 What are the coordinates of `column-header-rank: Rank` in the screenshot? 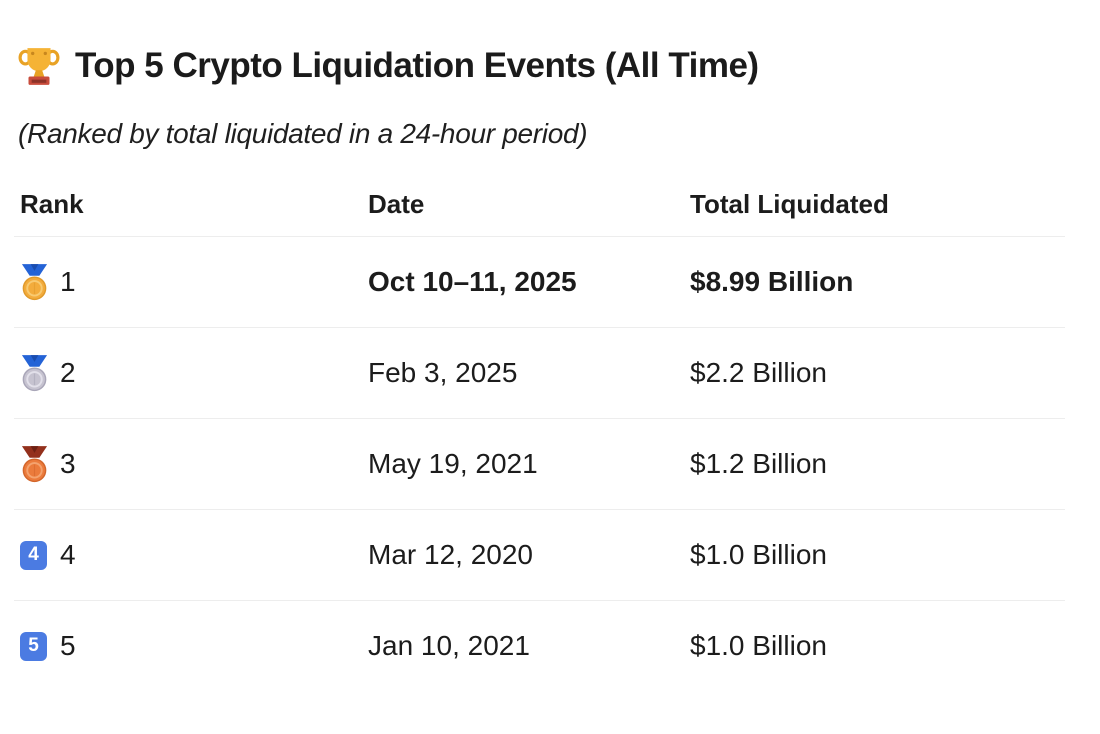 It's located at (52, 204).